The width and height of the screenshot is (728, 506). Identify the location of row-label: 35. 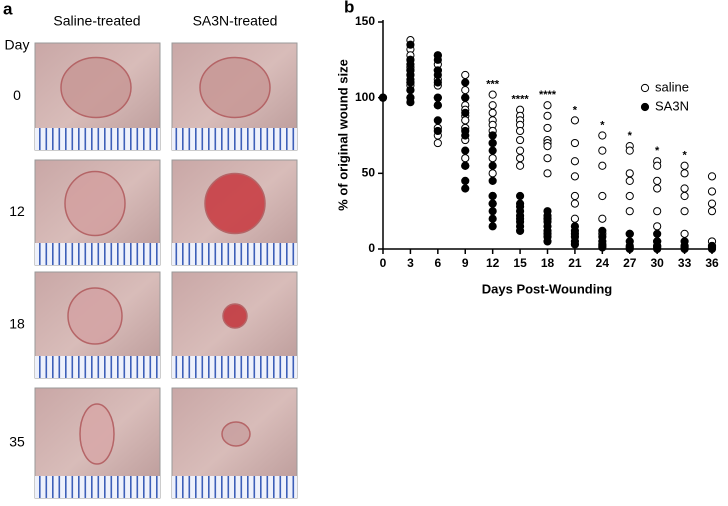
(17, 442).